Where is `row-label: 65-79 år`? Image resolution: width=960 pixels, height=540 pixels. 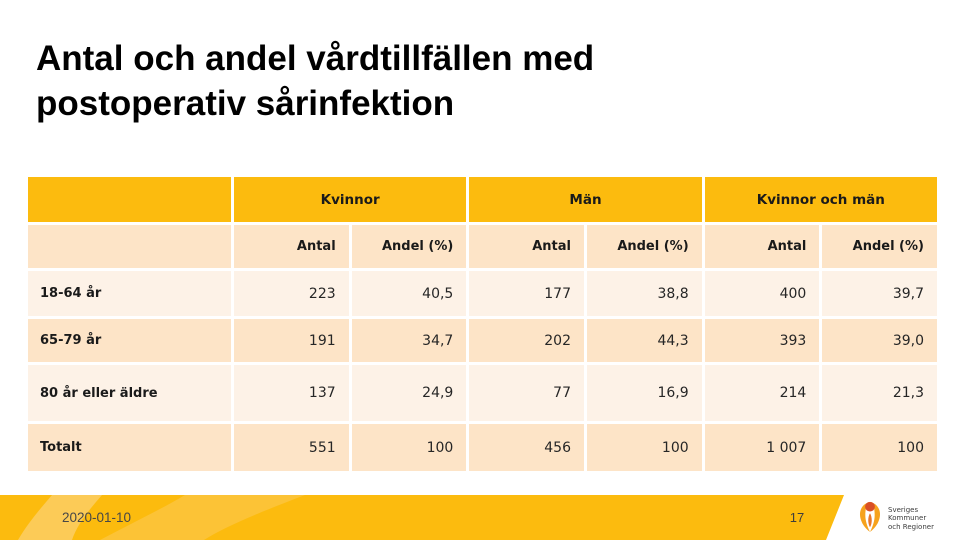
row-label: 65-79 år is located at coordinates (129, 340).